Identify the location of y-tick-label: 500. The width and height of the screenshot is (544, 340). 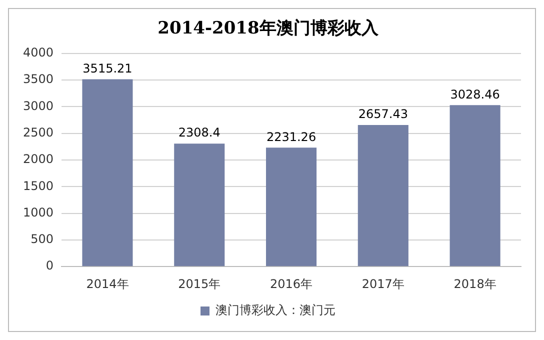
(42, 239).